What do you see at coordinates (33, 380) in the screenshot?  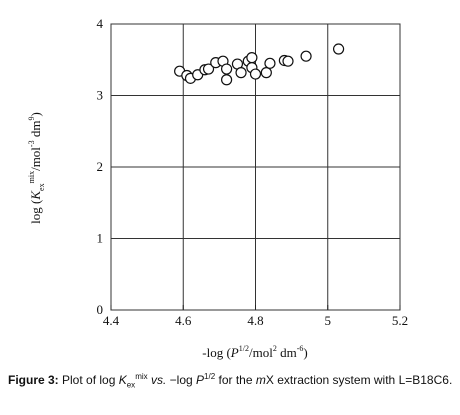 I see `caption-label: Figure 3:` at bounding box center [33, 380].